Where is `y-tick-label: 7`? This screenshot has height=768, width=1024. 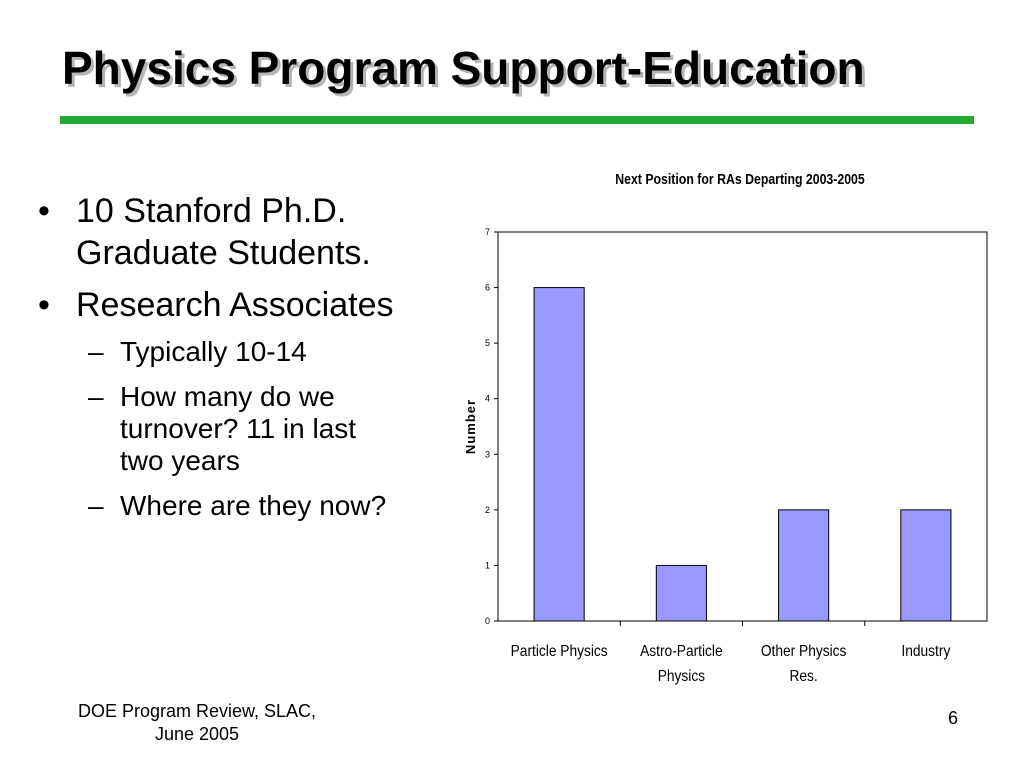 y-tick-label: 7 is located at coordinates (487, 232).